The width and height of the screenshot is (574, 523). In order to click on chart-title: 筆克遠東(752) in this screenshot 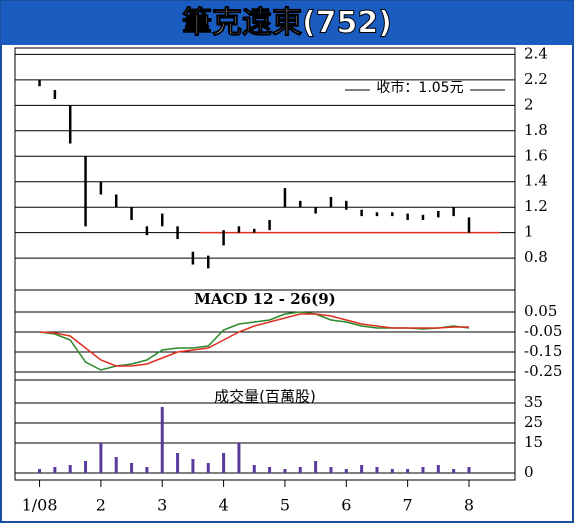, I will do `click(287, 23)`.